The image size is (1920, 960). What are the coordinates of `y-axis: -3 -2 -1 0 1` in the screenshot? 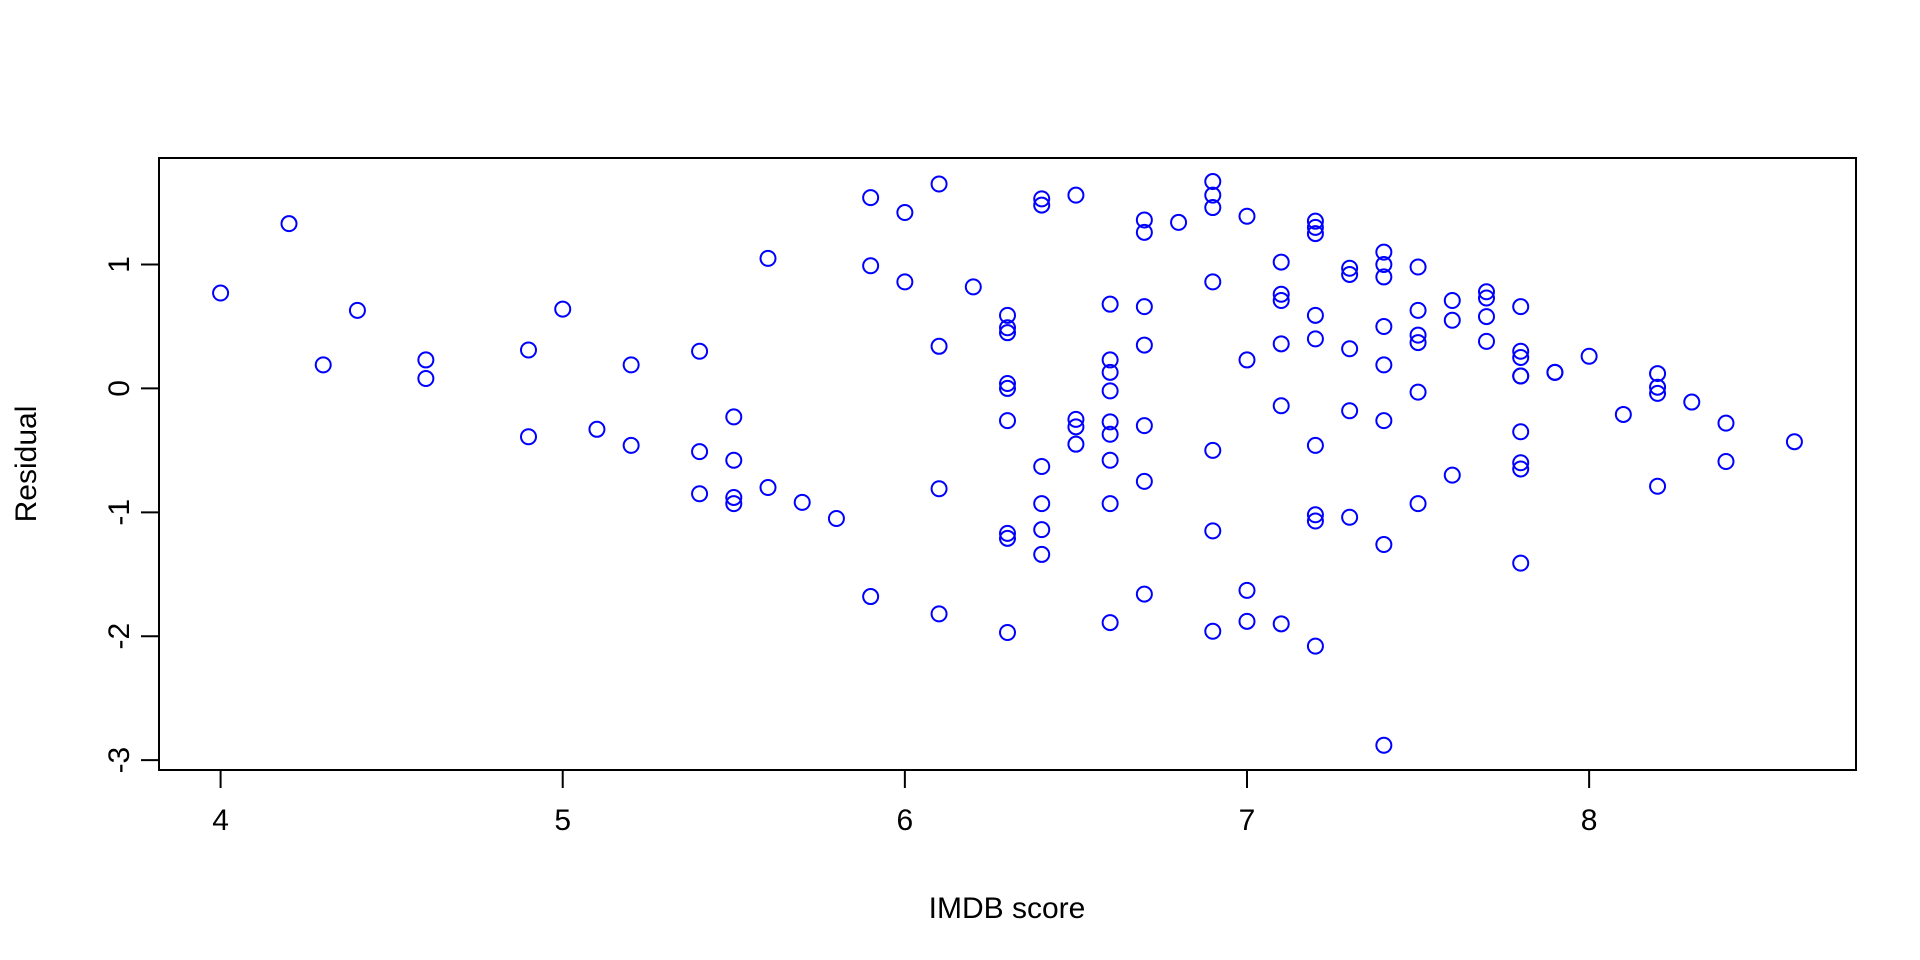 It's located at (131, 515).